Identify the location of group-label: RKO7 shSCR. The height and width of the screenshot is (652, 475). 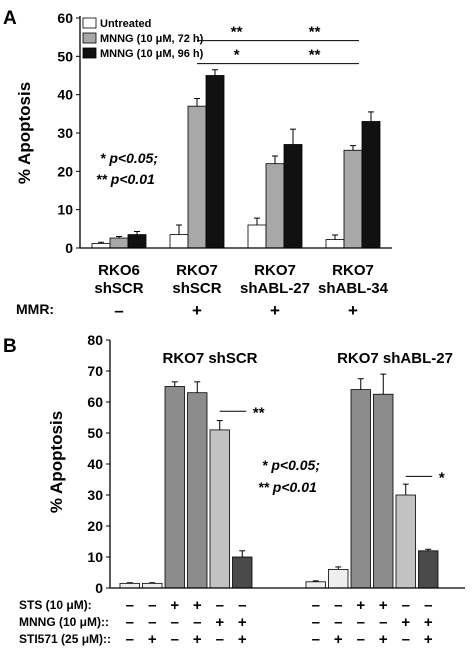
(209, 358).